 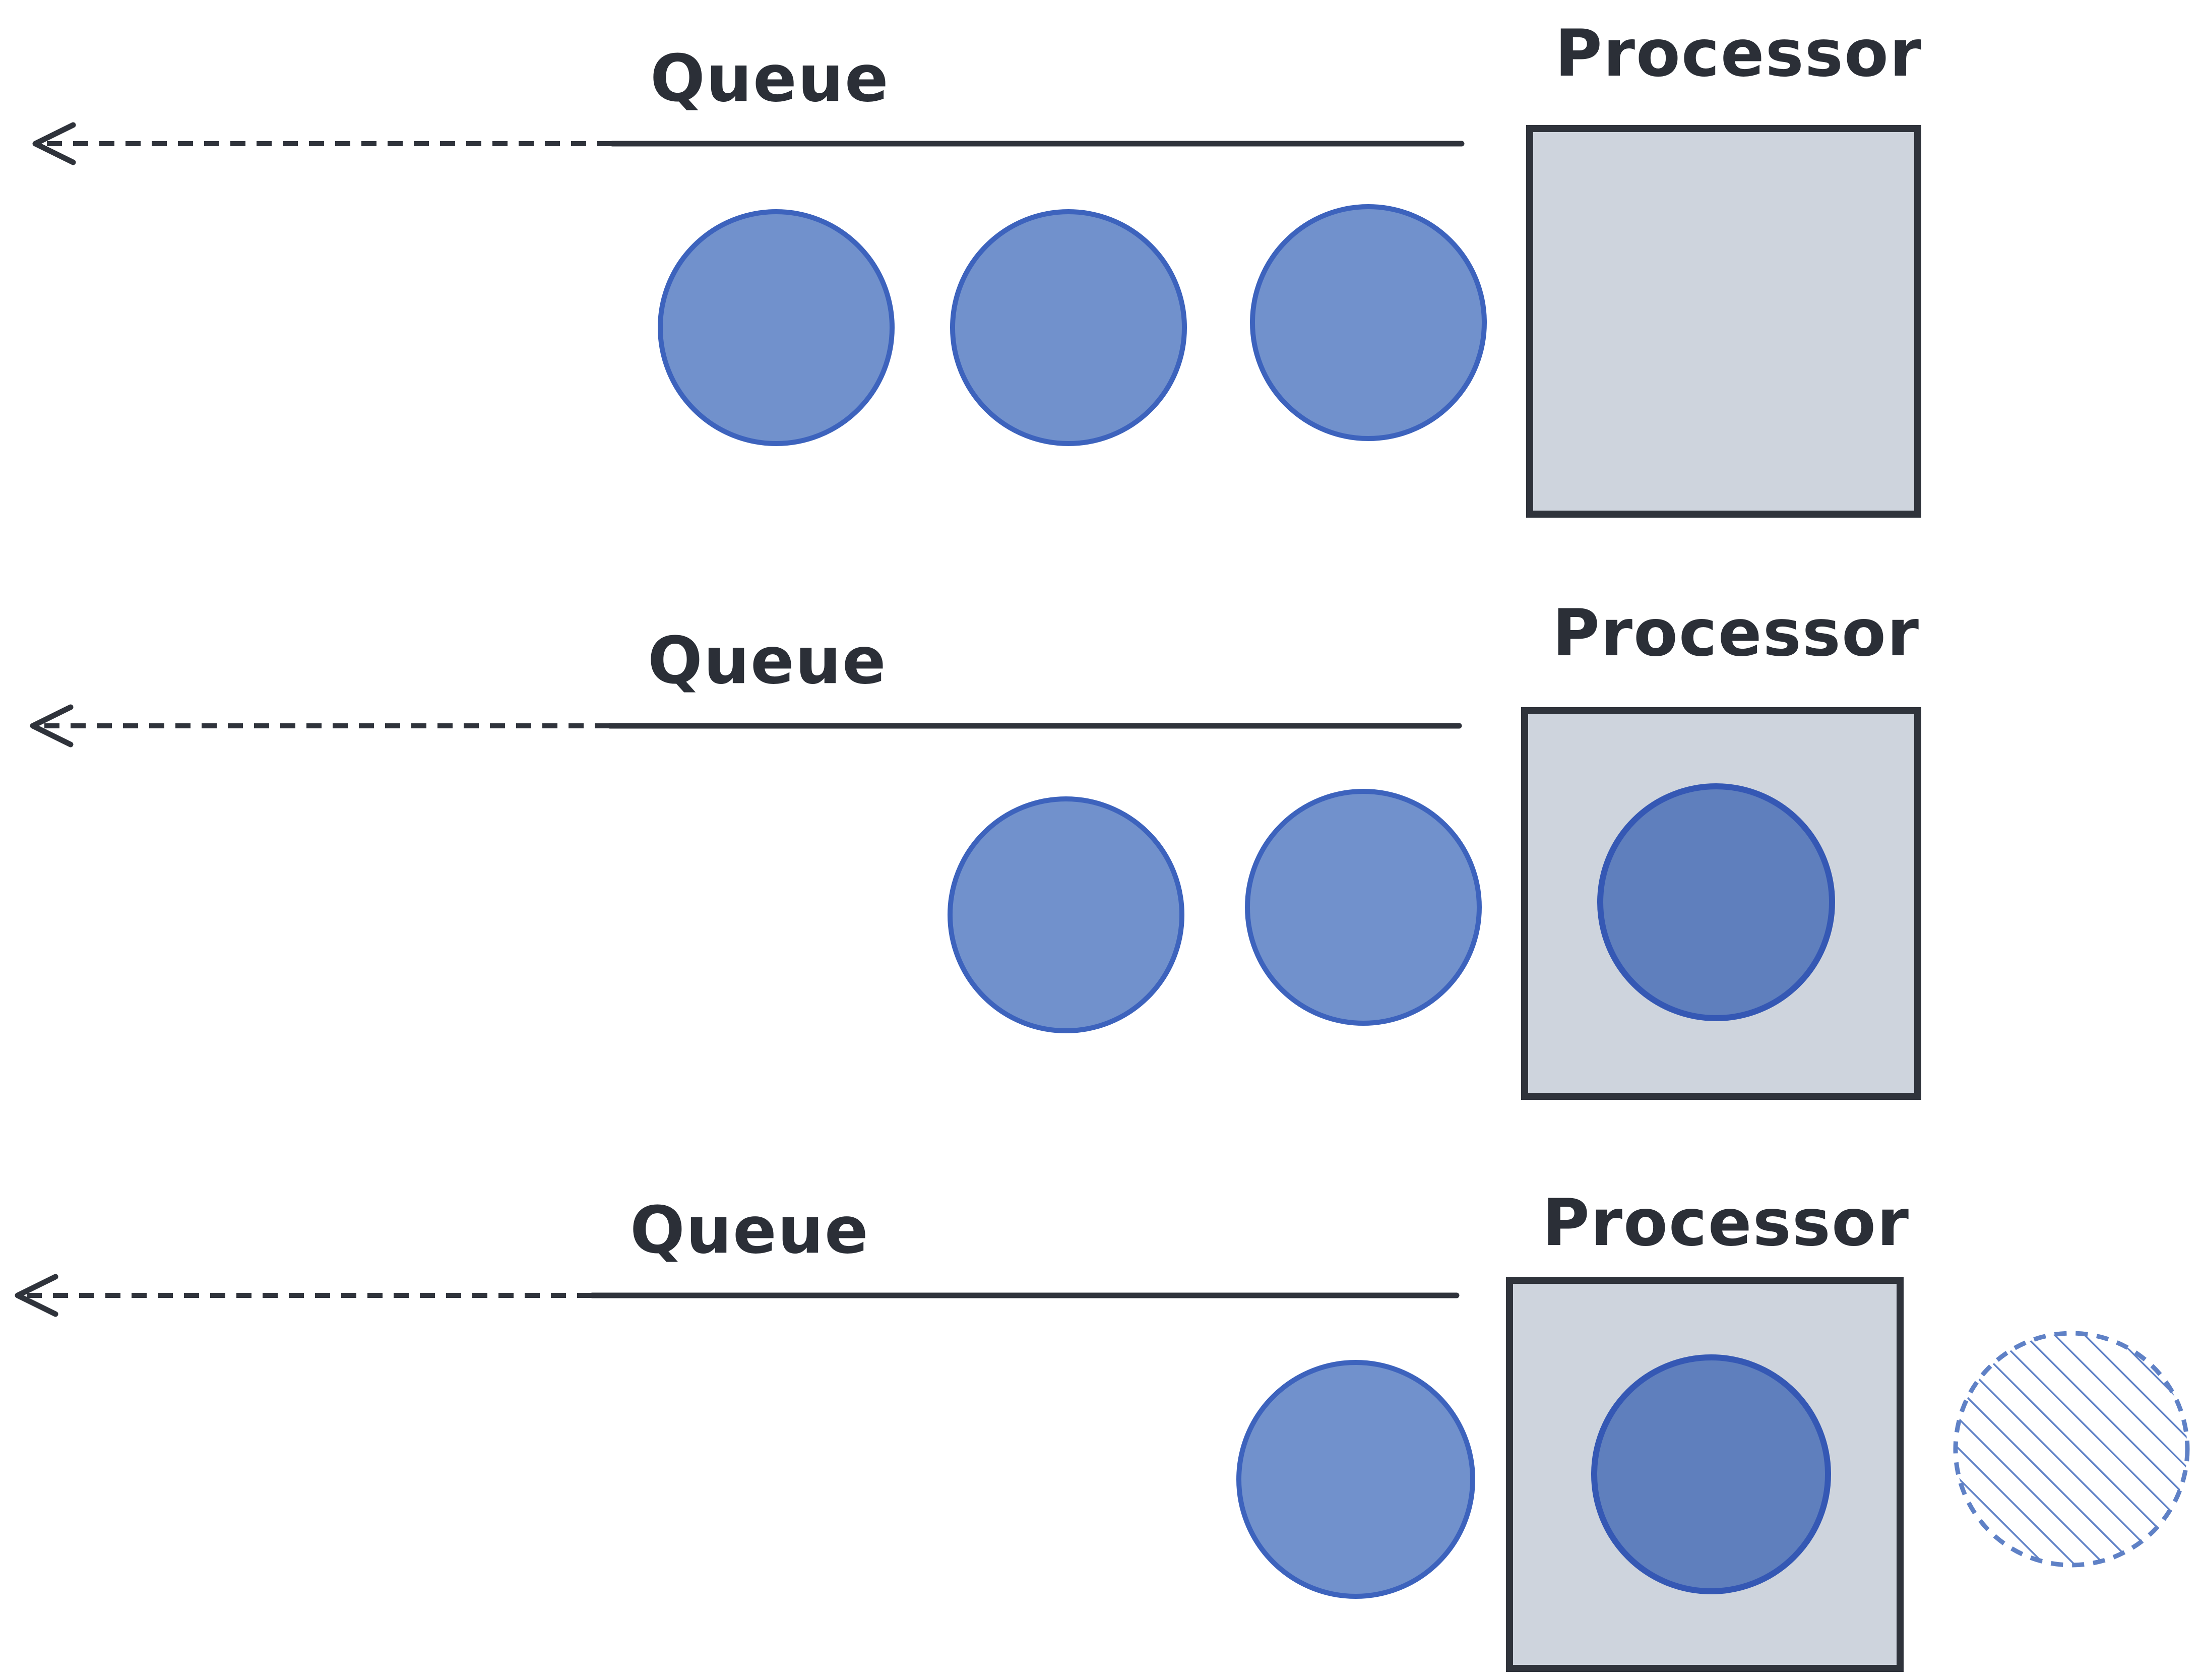 I want to click on completed-item, so click(x=2071, y=1449).